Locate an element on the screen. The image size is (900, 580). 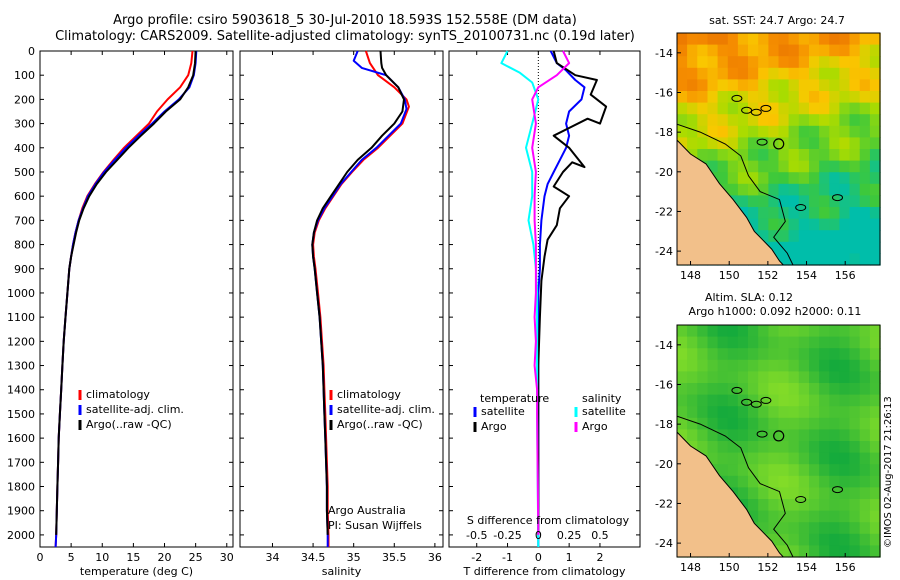
difference-series-t-argo is located at coordinates (572, 292).